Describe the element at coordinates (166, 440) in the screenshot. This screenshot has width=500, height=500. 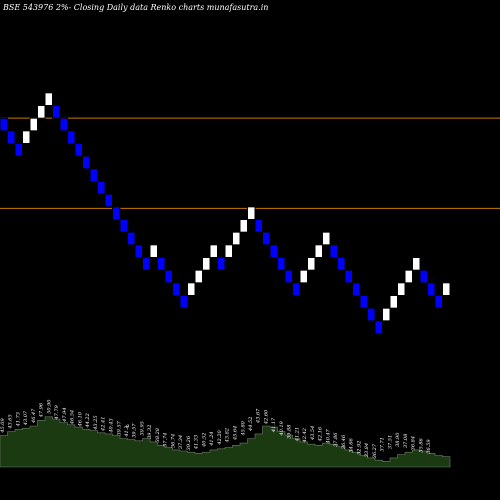
I see `volume-label: 37.74` at that location.